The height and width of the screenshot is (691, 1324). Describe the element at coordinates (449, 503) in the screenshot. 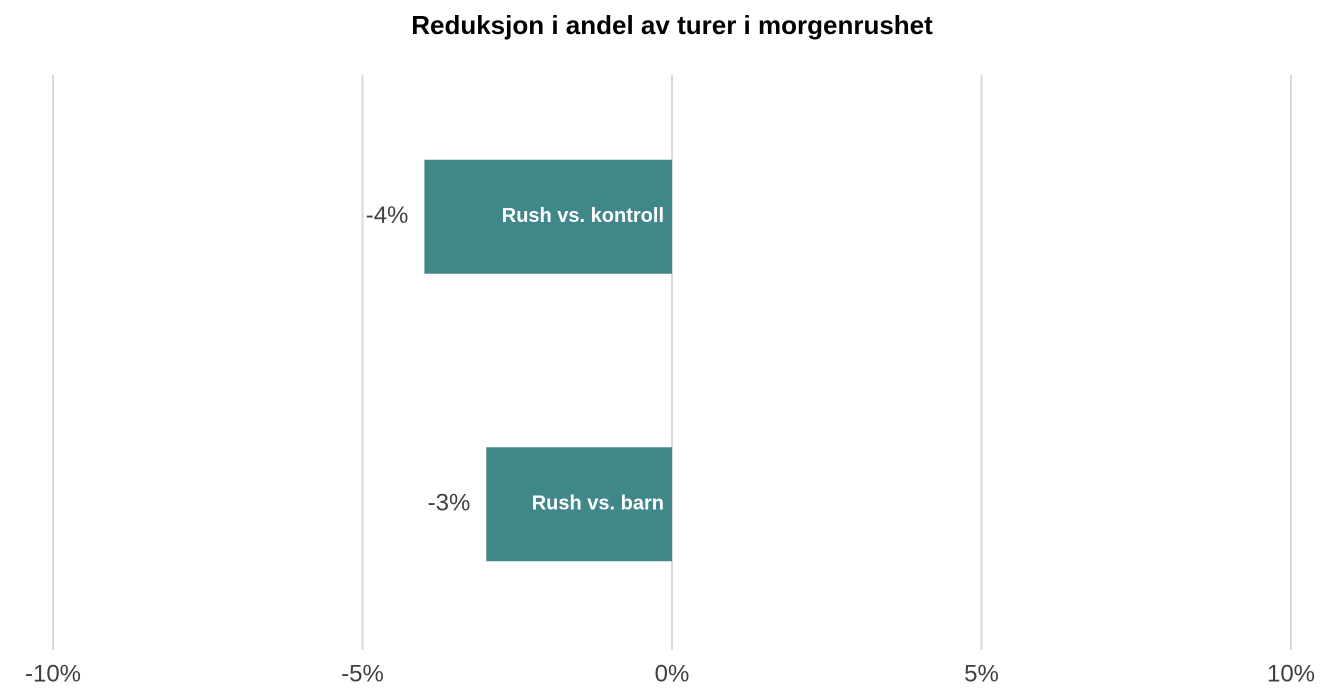

I see `value-label: -3%` at that location.